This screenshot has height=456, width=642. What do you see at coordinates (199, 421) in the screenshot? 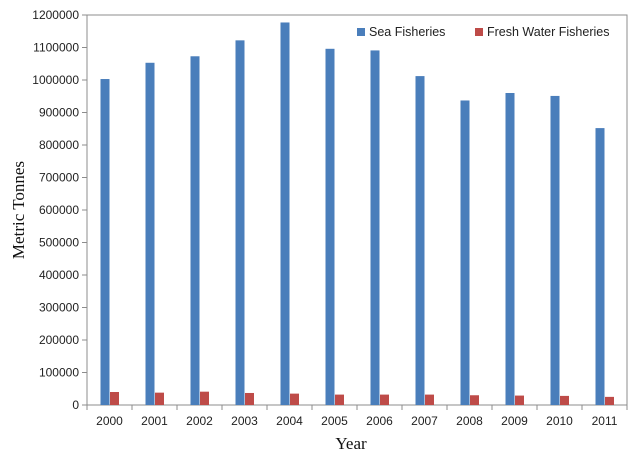
I see `x-tick-label: 2002` at bounding box center [199, 421].